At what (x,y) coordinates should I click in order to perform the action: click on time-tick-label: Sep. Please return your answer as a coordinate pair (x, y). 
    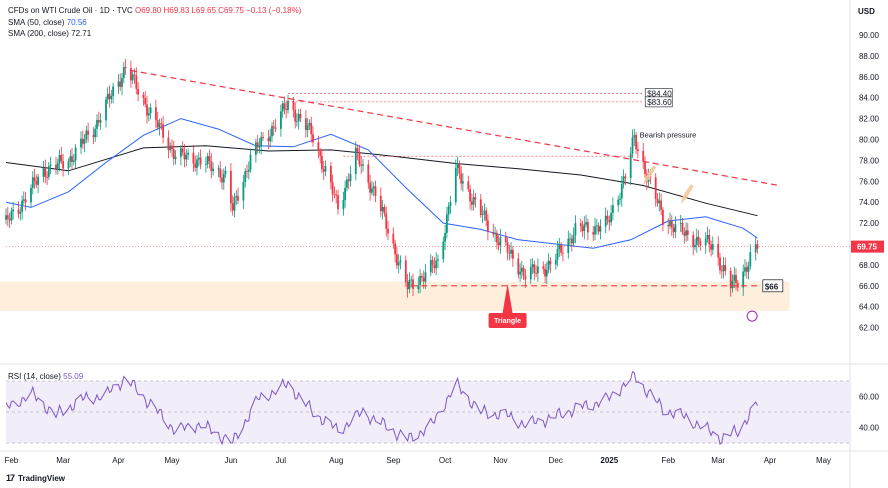
    Looking at the image, I should click on (393, 460).